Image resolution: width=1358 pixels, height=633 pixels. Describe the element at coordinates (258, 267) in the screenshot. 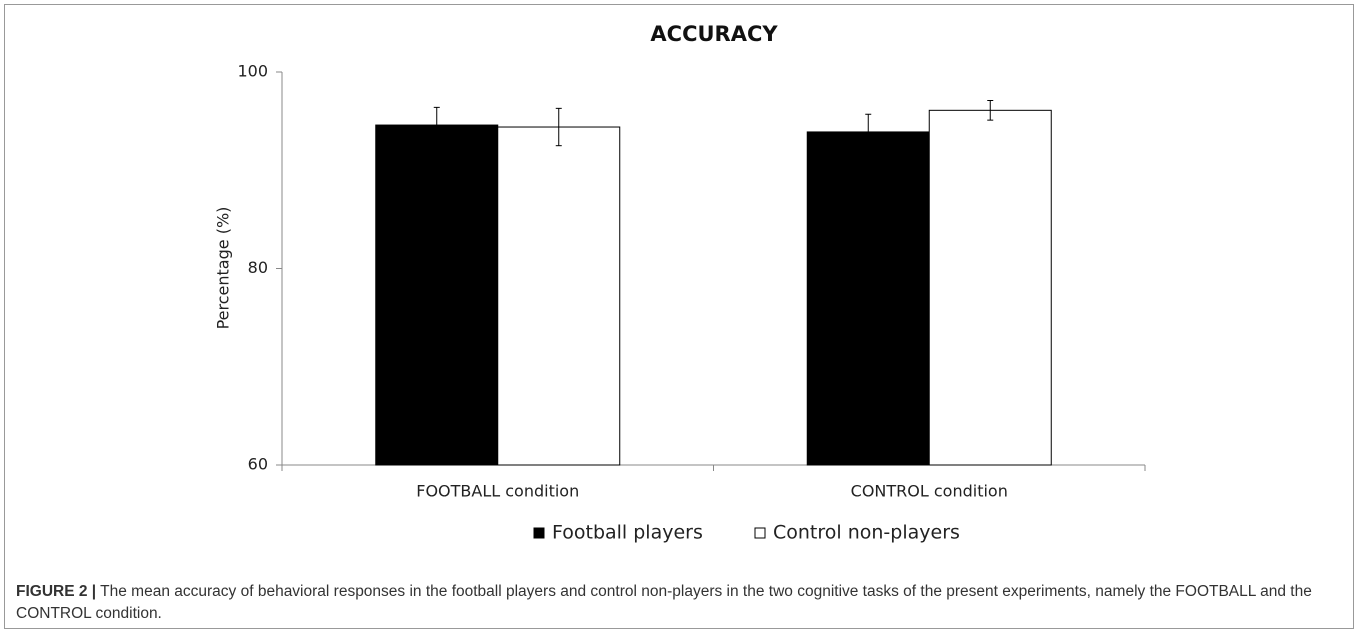

I see `y-tick-label: 80` at that location.